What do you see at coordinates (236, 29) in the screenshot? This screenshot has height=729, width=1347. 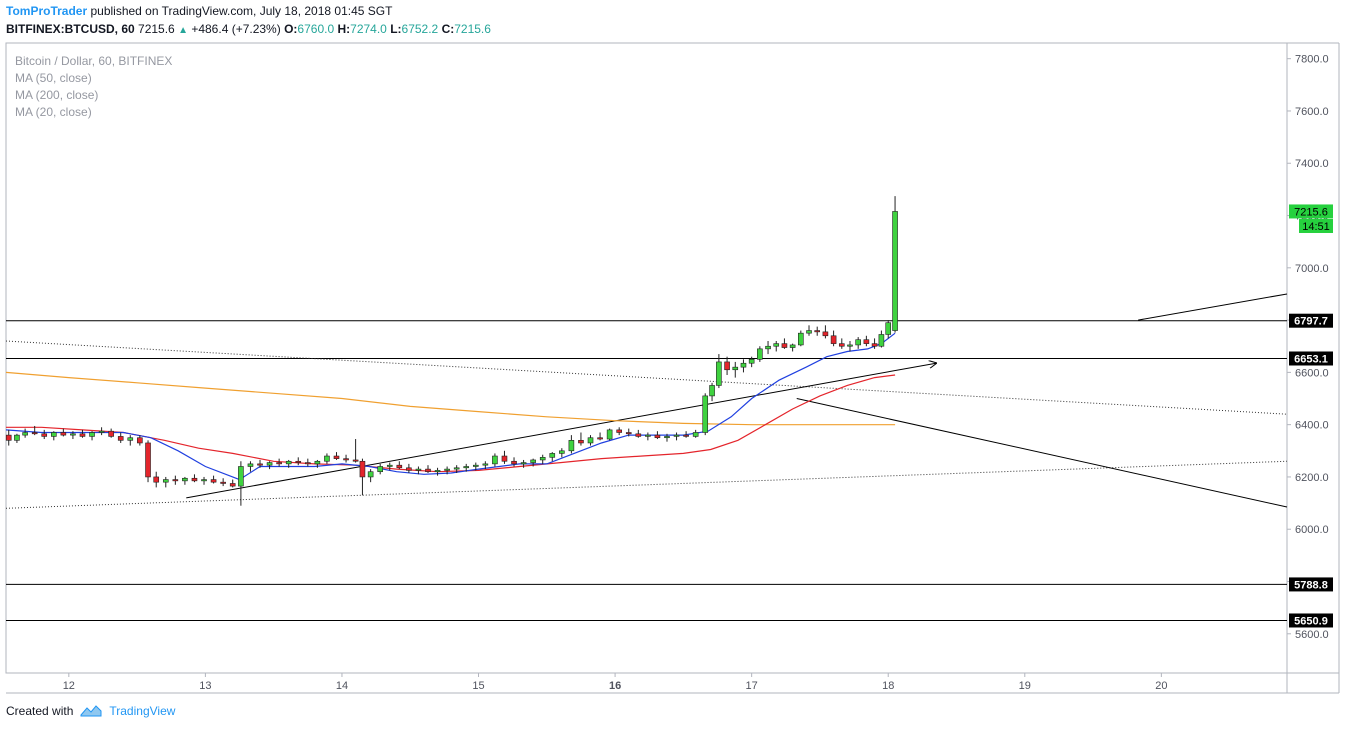 I see `price-change: +486.4 (+7.23%)` at bounding box center [236, 29].